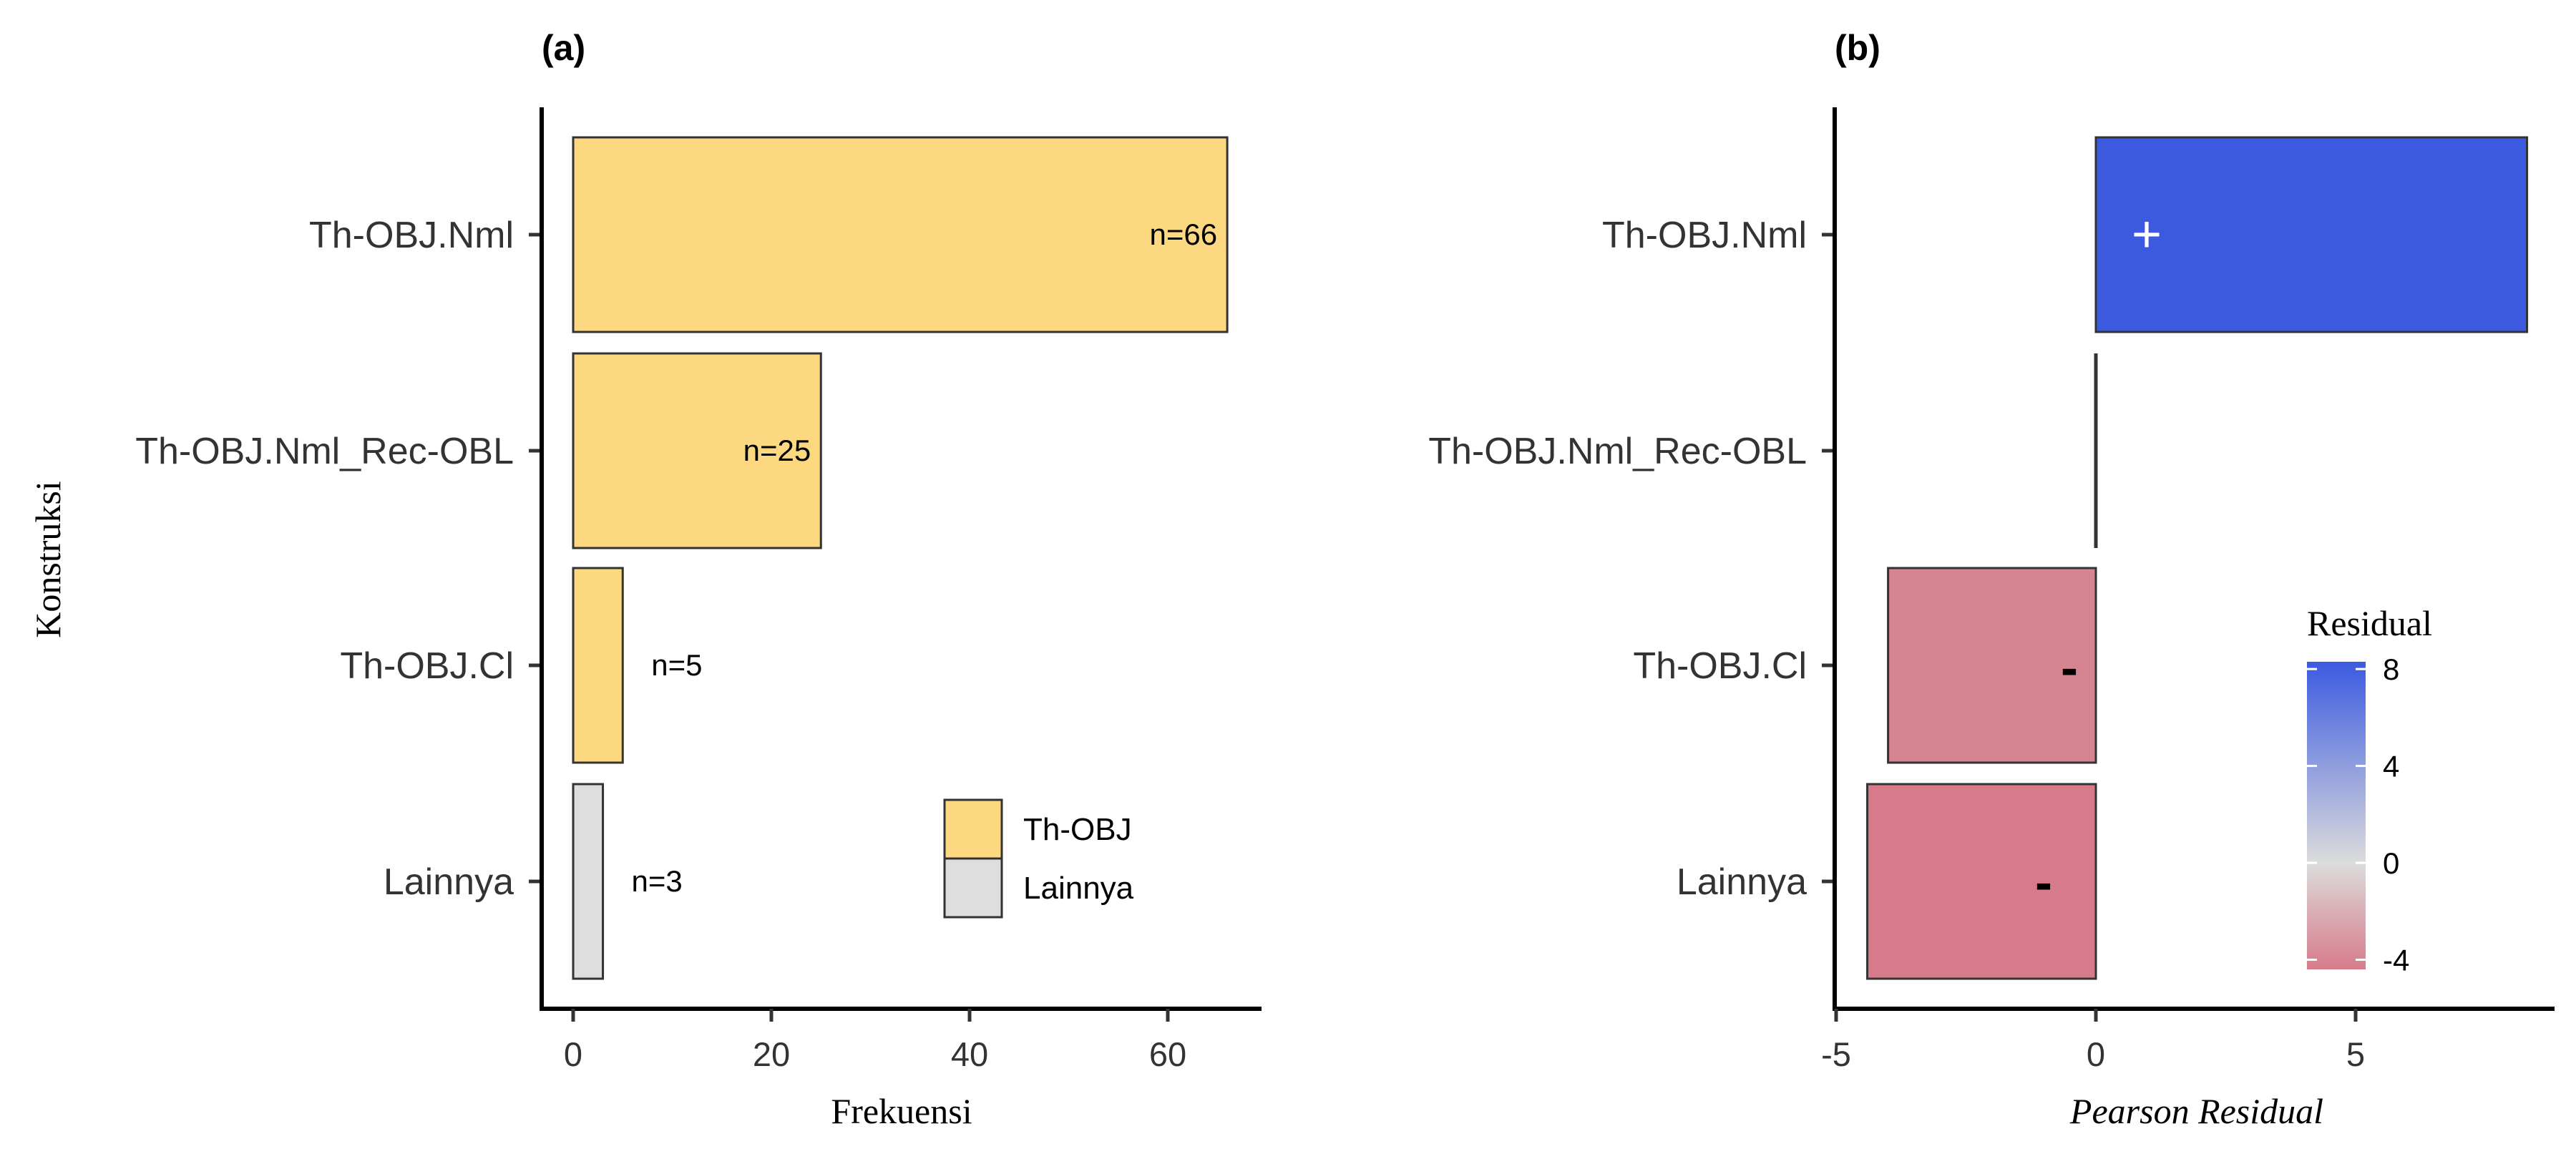 This screenshot has width=2576, height=1159. What do you see at coordinates (411, 235) in the screenshot?
I see `category-label-a-0: Th-OBJ.Nml` at bounding box center [411, 235].